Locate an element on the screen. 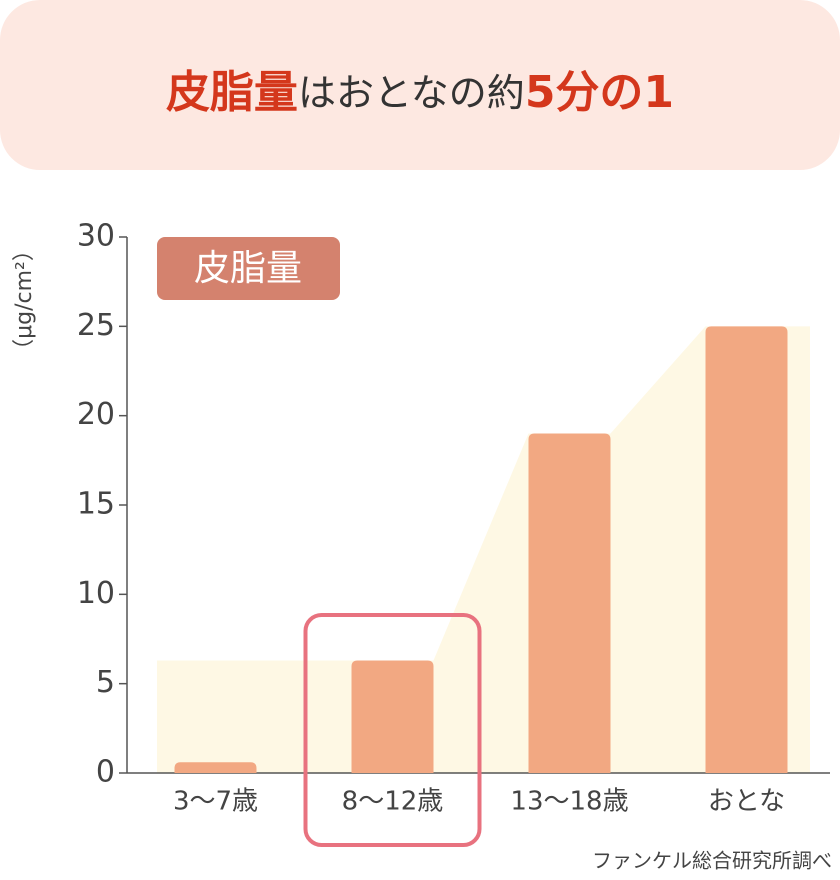 The width and height of the screenshot is (840, 880). title-part: 5分の1 is located at coordinates (599, 92).